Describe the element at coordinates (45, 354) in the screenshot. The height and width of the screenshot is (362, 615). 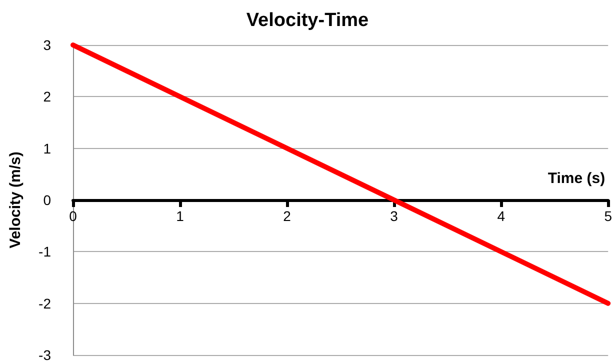
I see `y-tick-label: -3` at that location.